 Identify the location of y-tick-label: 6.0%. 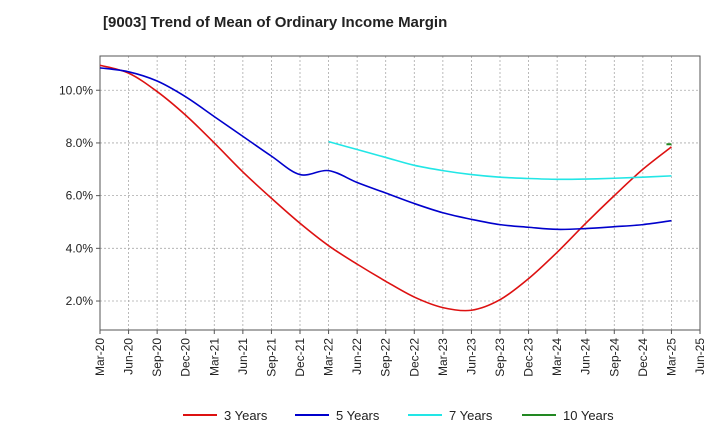
(80, 196).